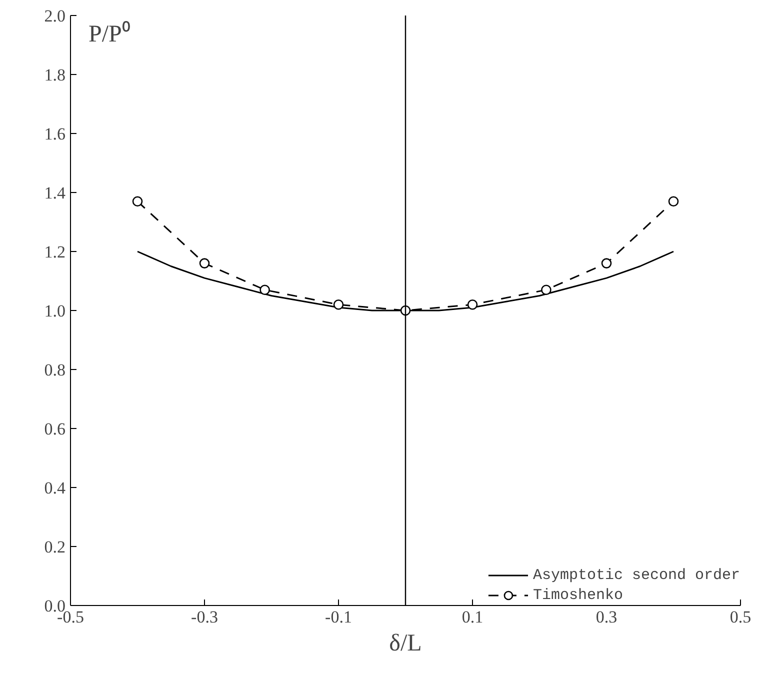 The width and height of the screenshot is (770, 685). Describe the element at coordinates (55, 370) in the screenshot. I see `y-tick-label: 0.8` at that location.